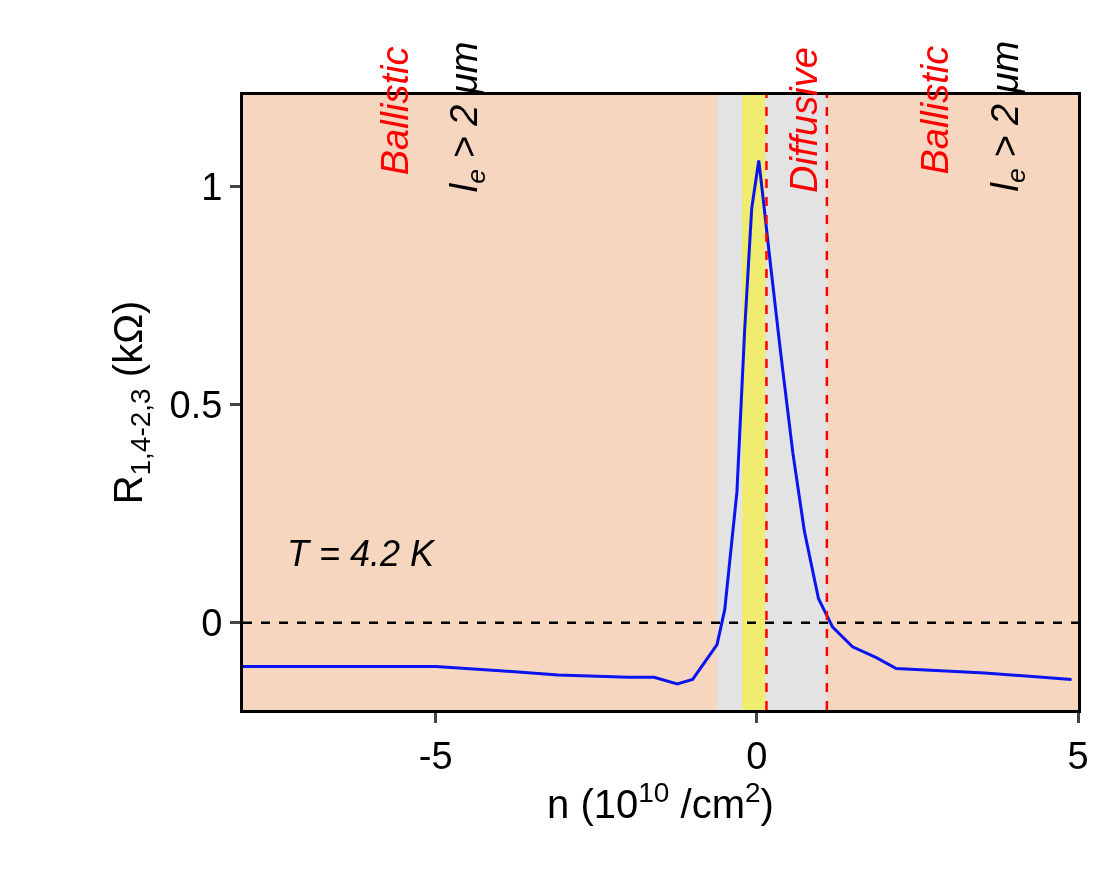  Describe the element at coordinates (196, 404) in the screenshot. I see `y-tick-label: 0.5` at that location.